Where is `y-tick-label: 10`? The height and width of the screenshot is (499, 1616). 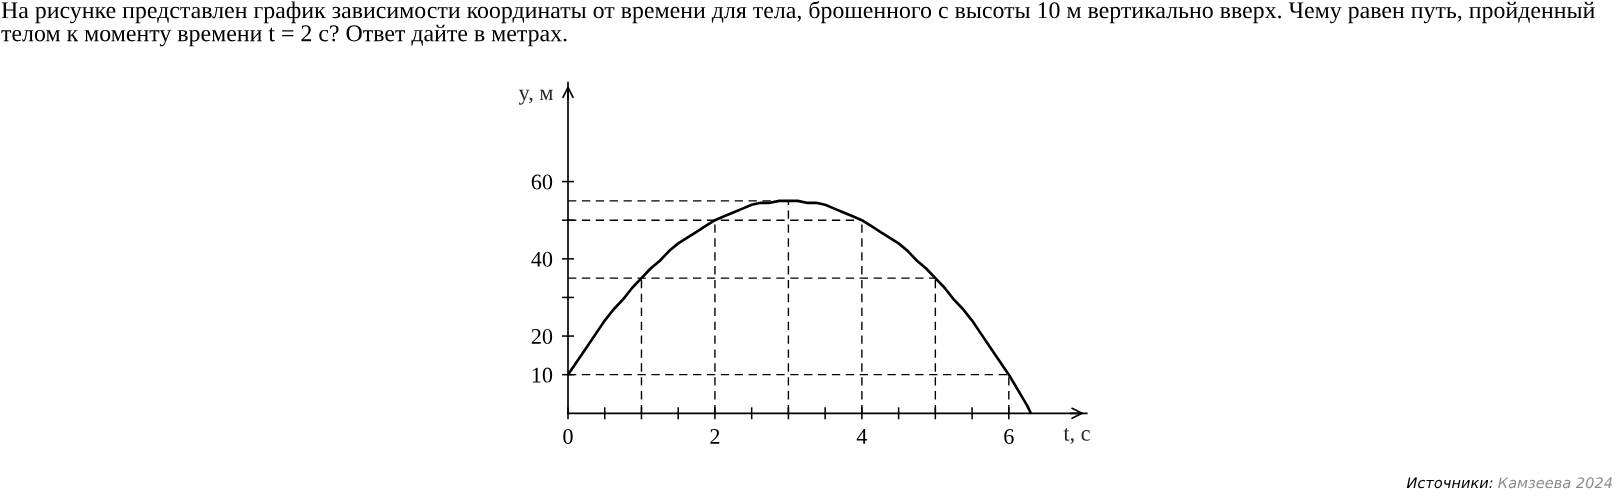 y-tick-label: 10 is located at coordinates (542, 375).